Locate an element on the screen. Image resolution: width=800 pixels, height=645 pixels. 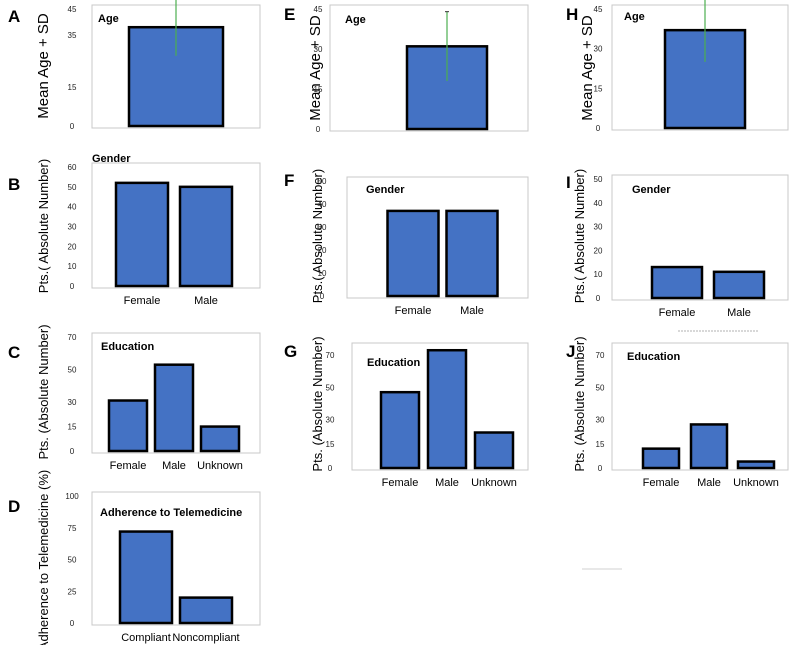
y-tick-label: 60 is located at coordinates (72, 167).